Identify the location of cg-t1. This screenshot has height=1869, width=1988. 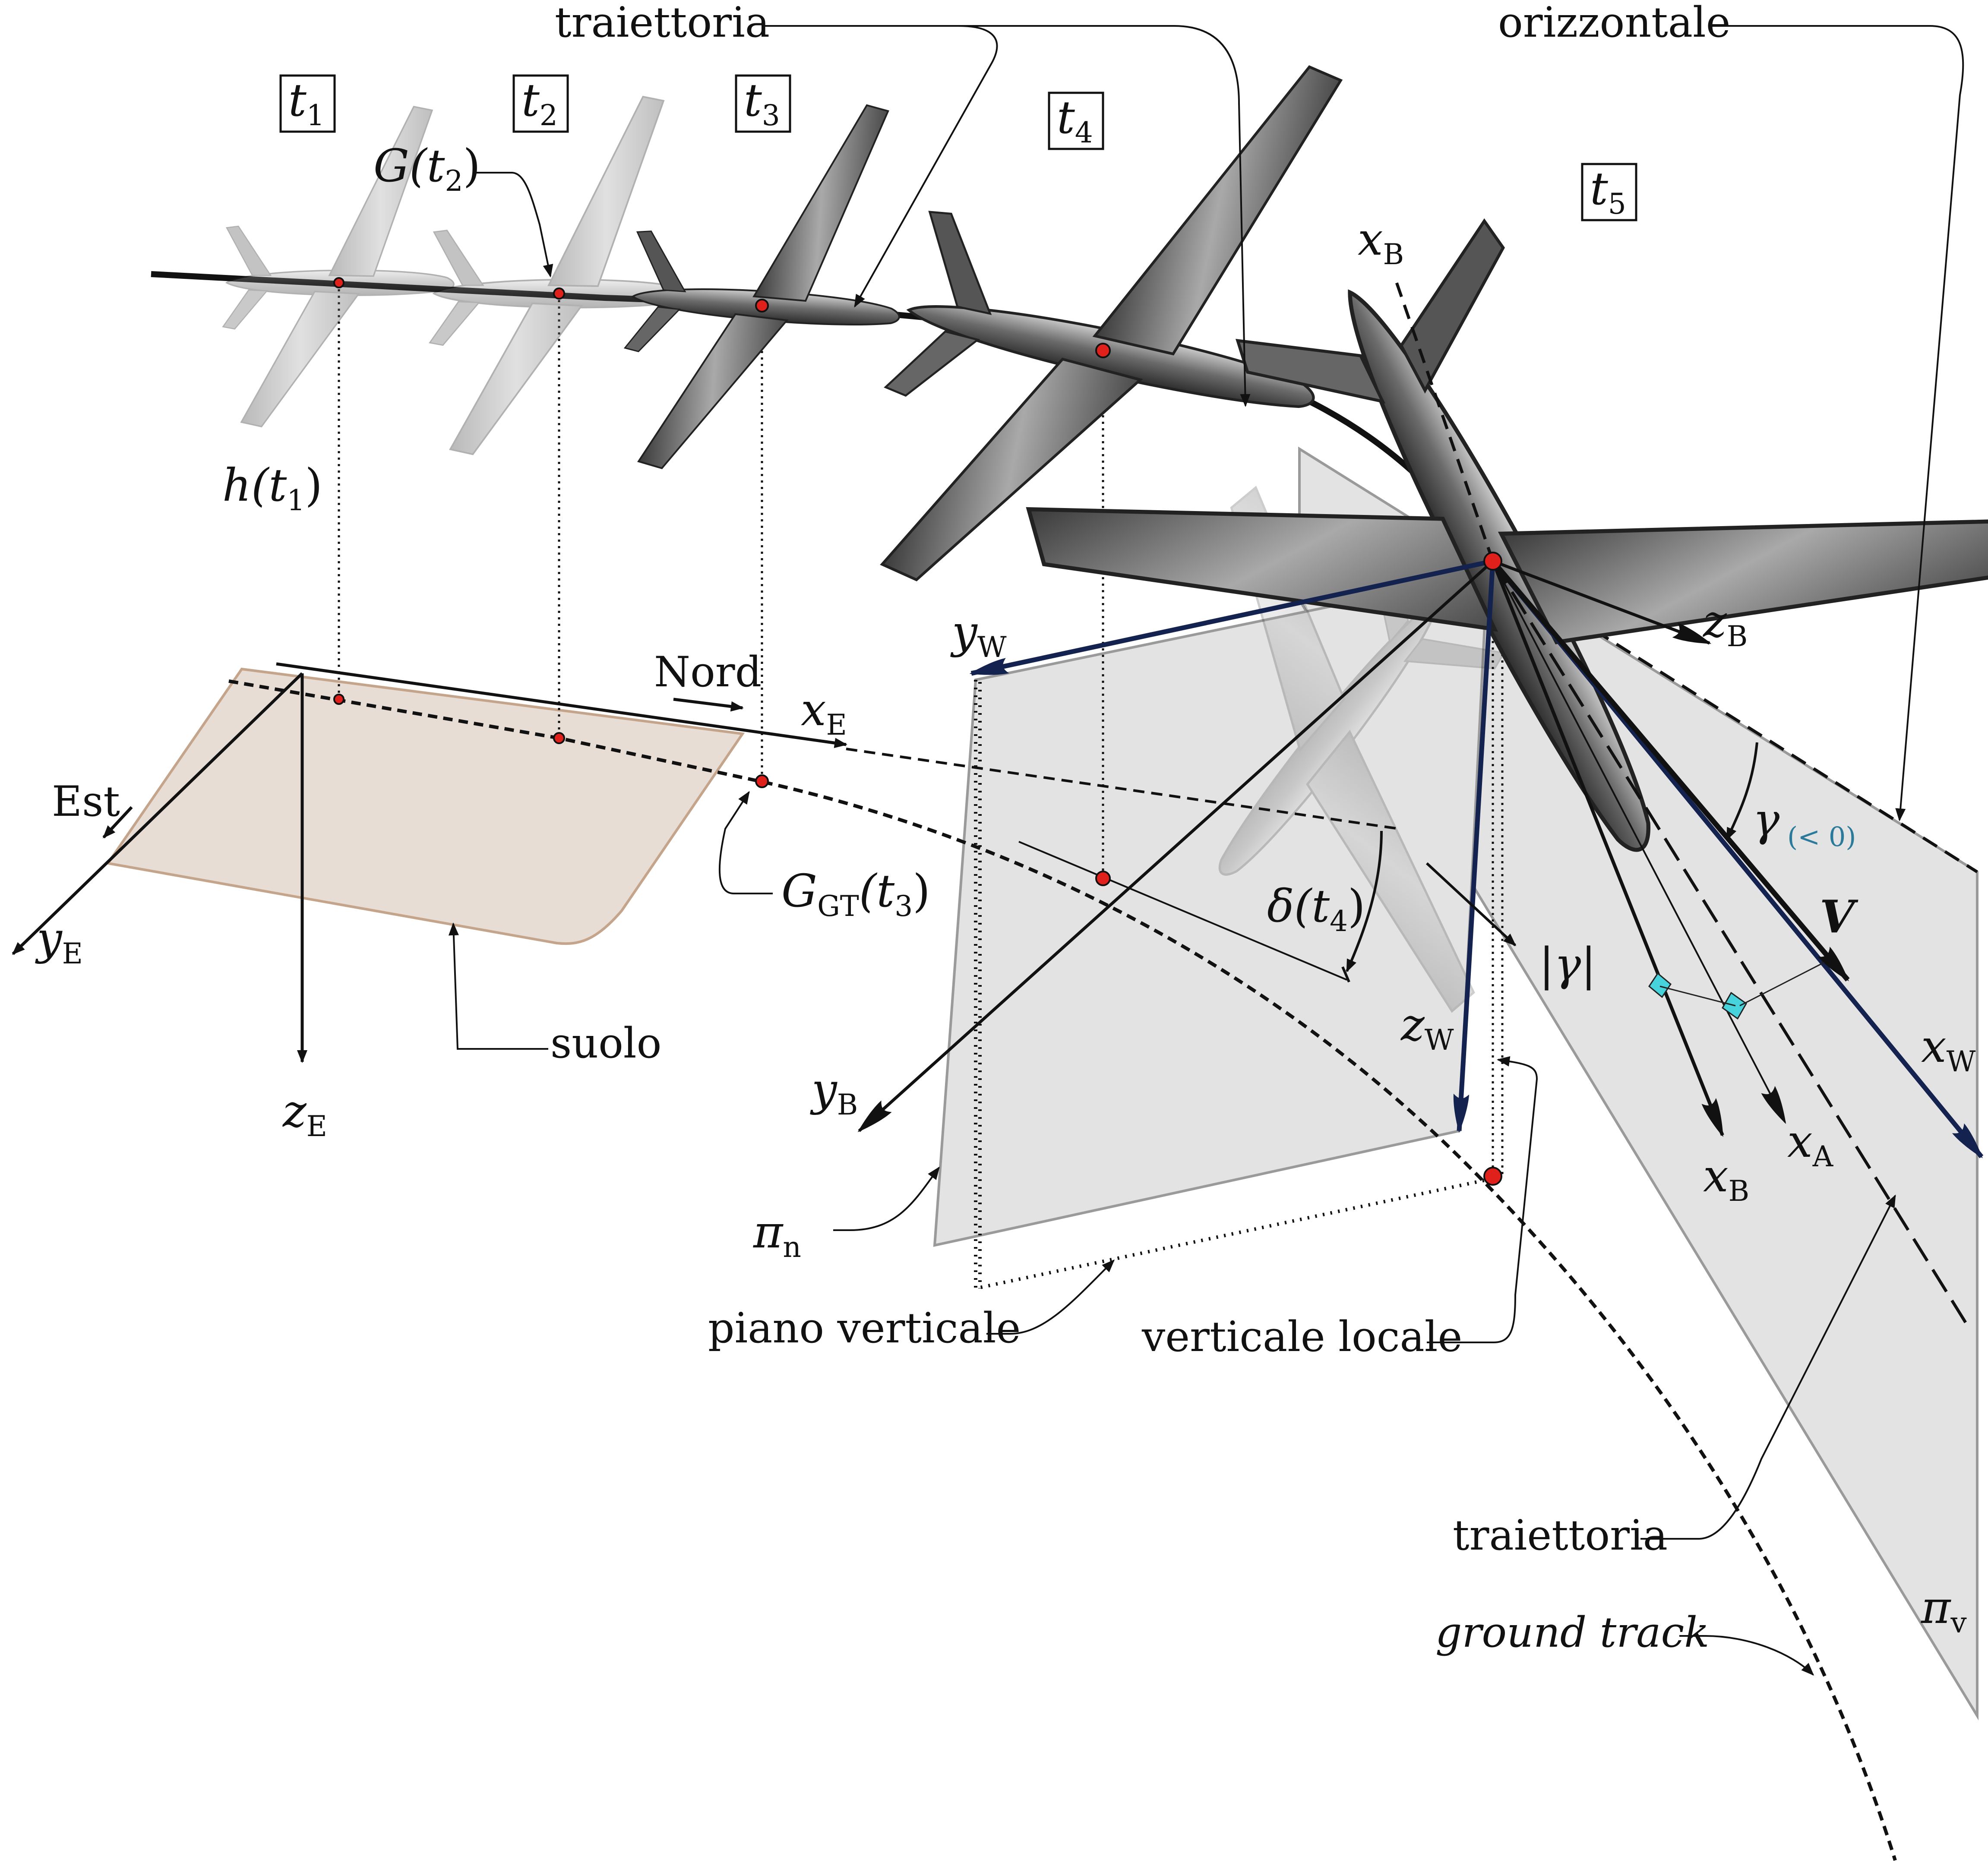
(339, 282).